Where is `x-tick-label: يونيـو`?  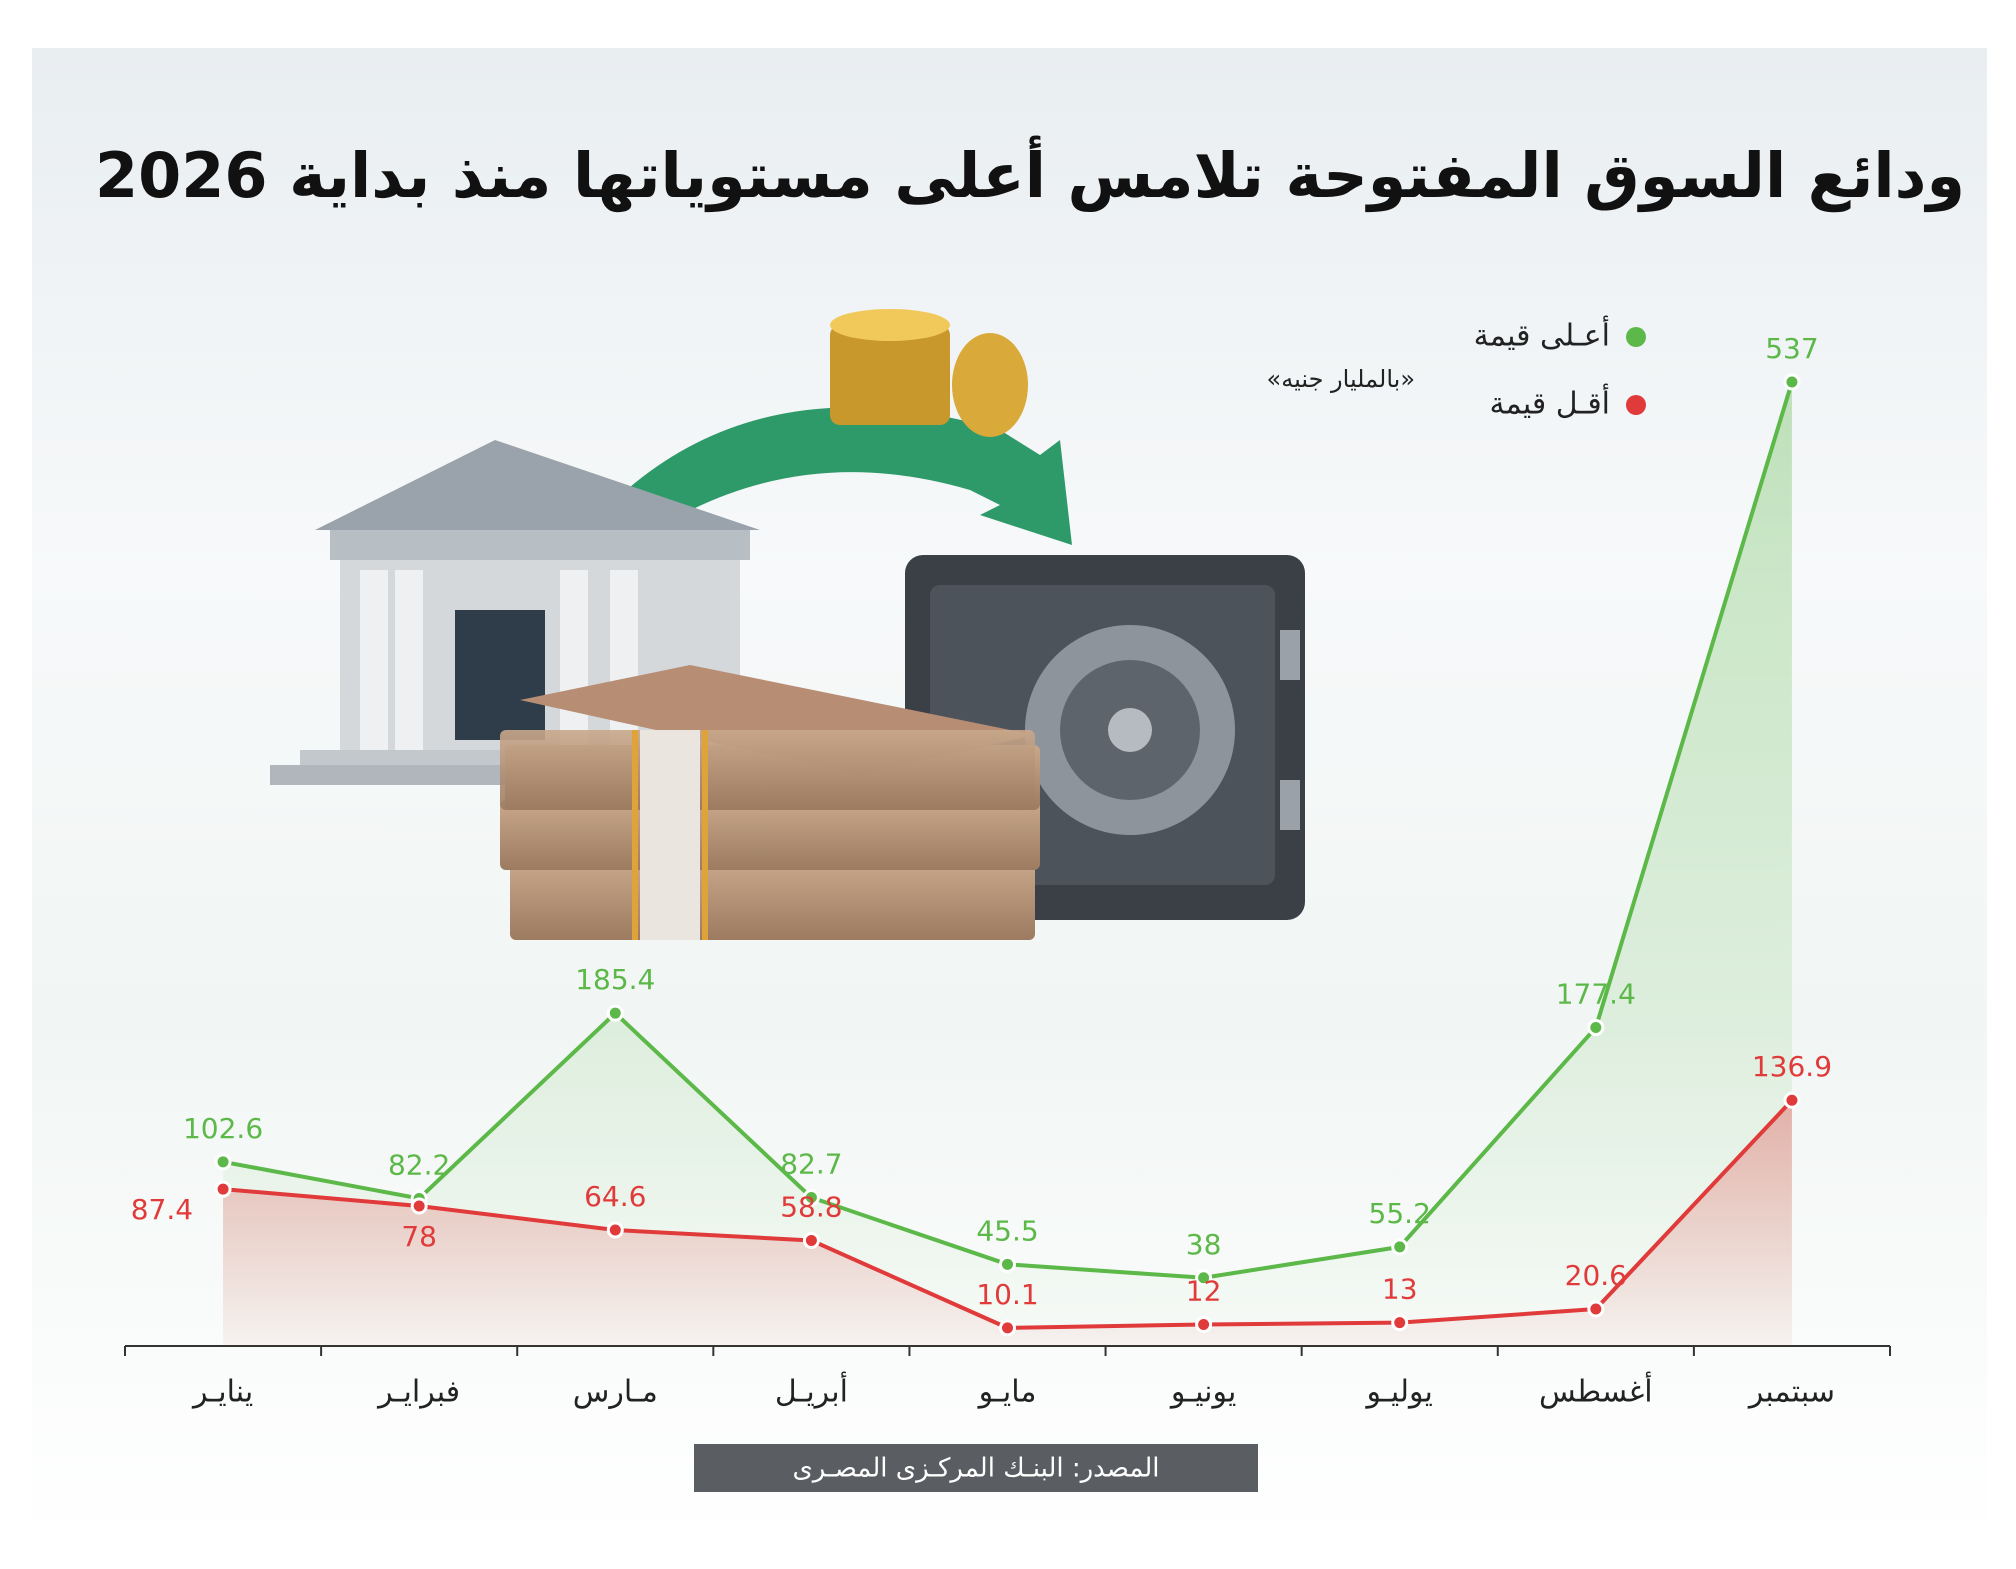
x-tick-label: يونيـو is located at coordinates (1203, 1392).